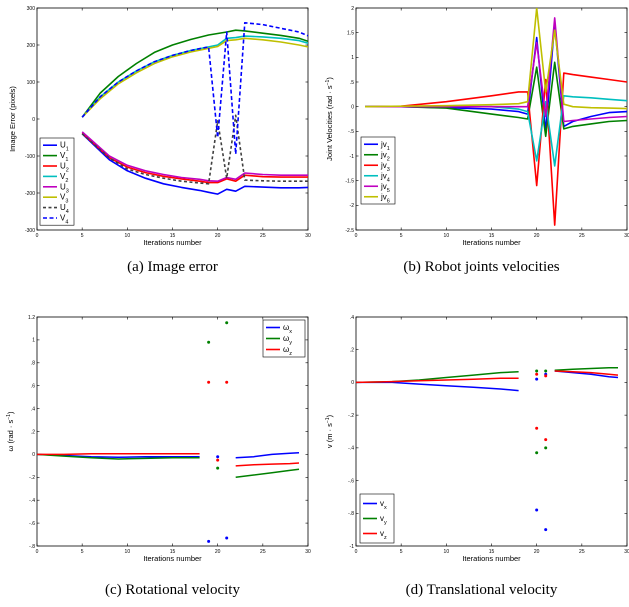  I want to click on y-tick-label: -2, so click(352, 206).